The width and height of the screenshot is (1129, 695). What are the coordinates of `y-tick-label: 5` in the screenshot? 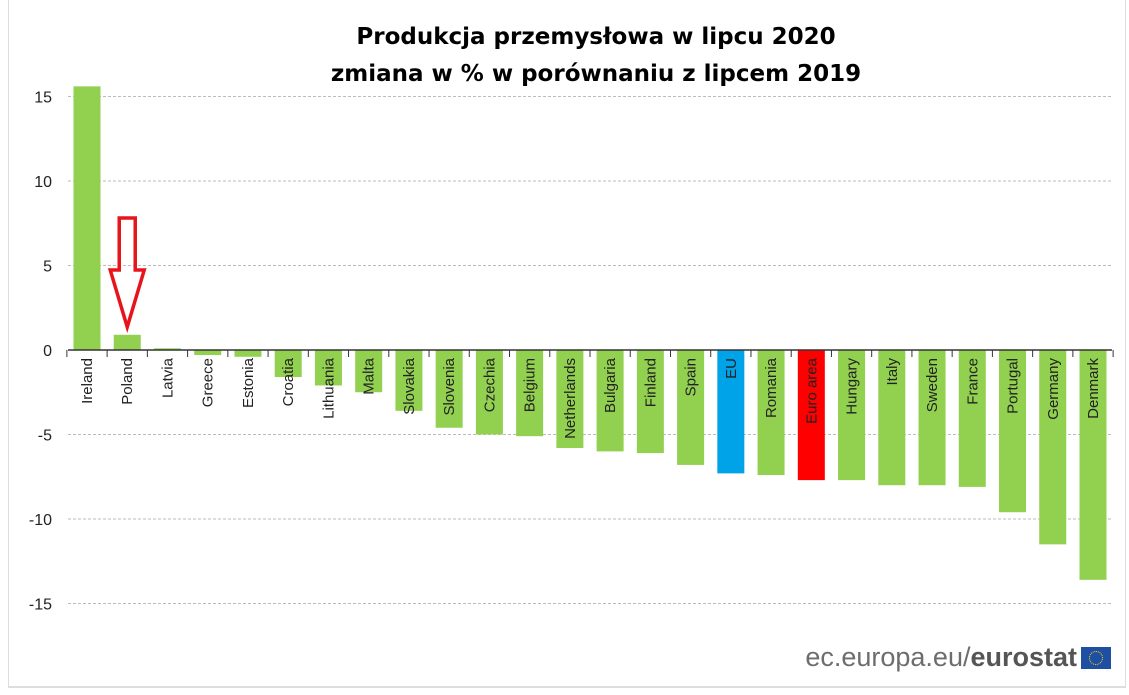 It's located at (47, 267).